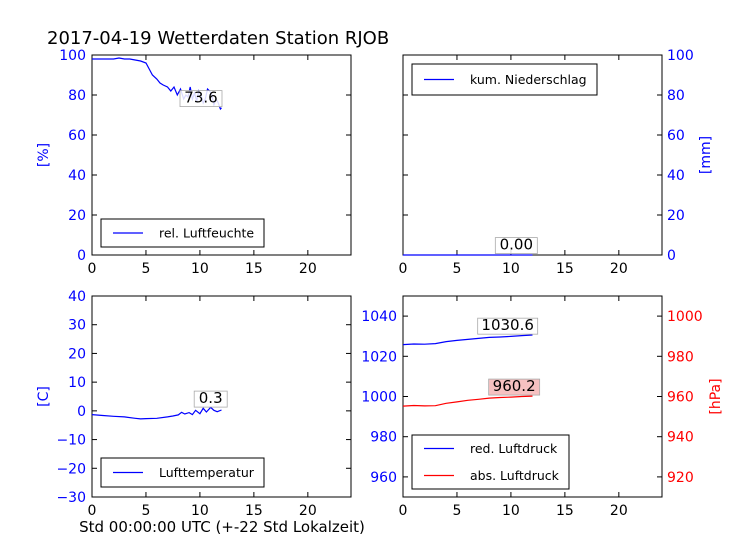  I want to click on legend-label: kum. Niederschlag, so click(528, 79).